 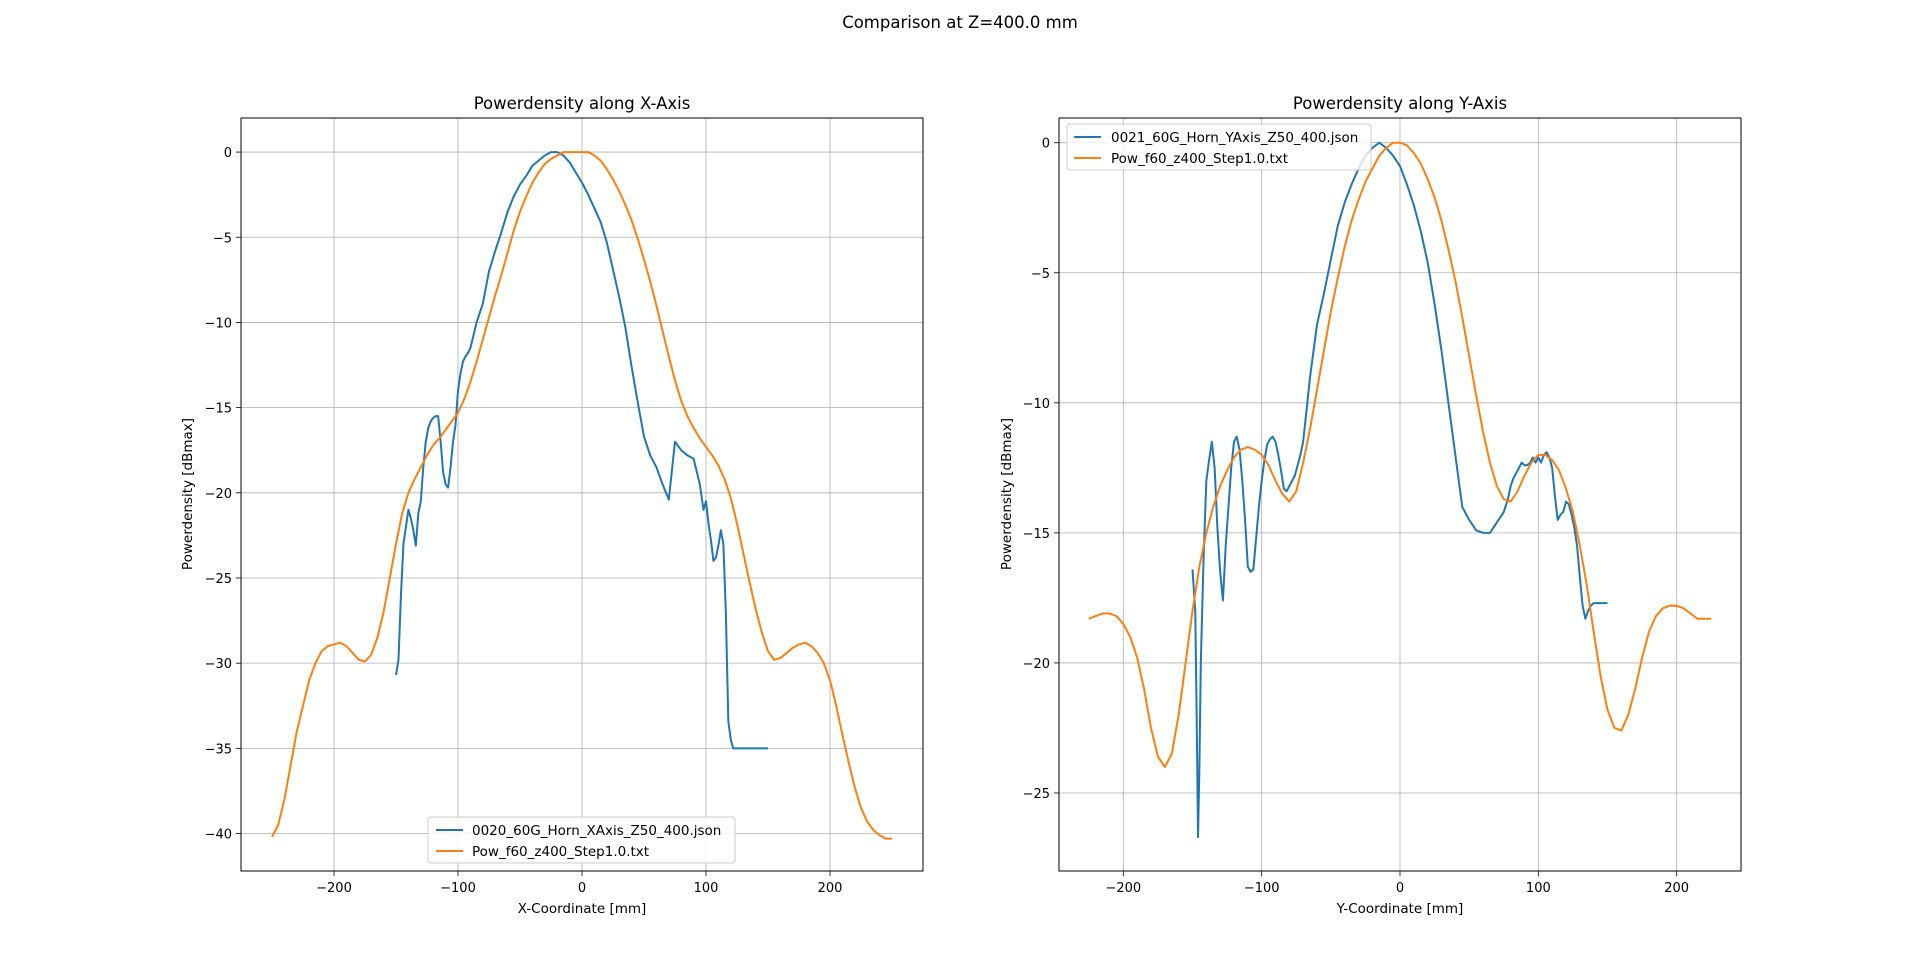 I want to click on y-panel-title: Powerdensity along Y-Axis, so click(x=1400, y=103).